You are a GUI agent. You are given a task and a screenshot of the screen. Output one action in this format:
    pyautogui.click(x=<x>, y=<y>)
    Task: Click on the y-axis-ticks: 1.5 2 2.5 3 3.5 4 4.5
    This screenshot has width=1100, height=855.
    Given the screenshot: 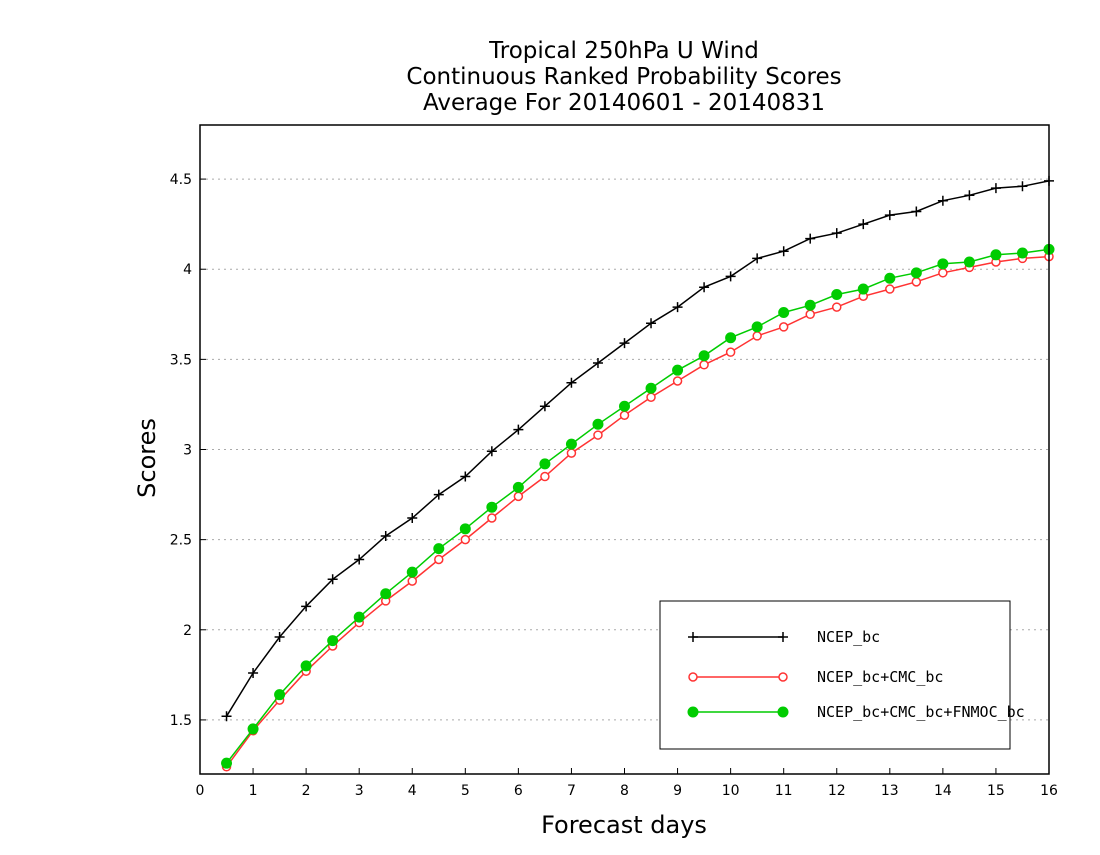 What is the action you would take?
    pyautogui.click(x=188, y=450)
    